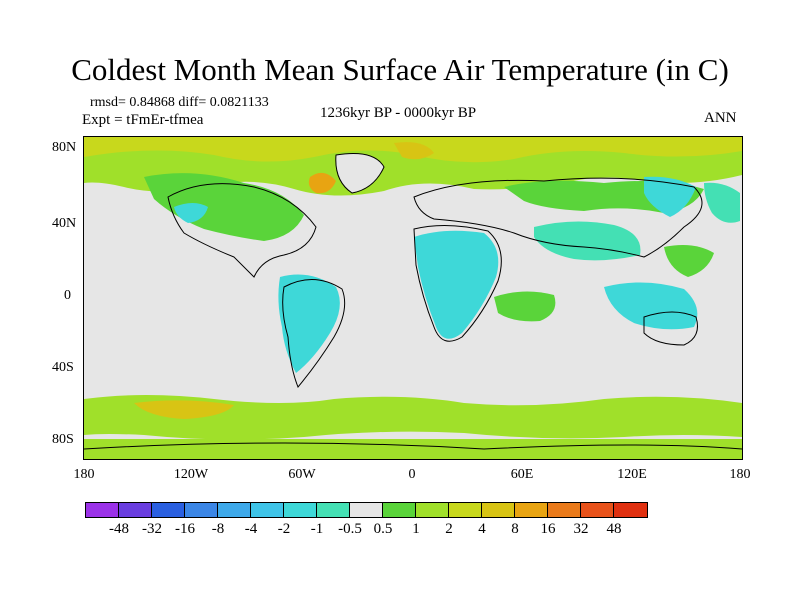  Describe the element at coordinates (63, 367) in the screenshot. I see `lat-label-40s: 40S` at that location.